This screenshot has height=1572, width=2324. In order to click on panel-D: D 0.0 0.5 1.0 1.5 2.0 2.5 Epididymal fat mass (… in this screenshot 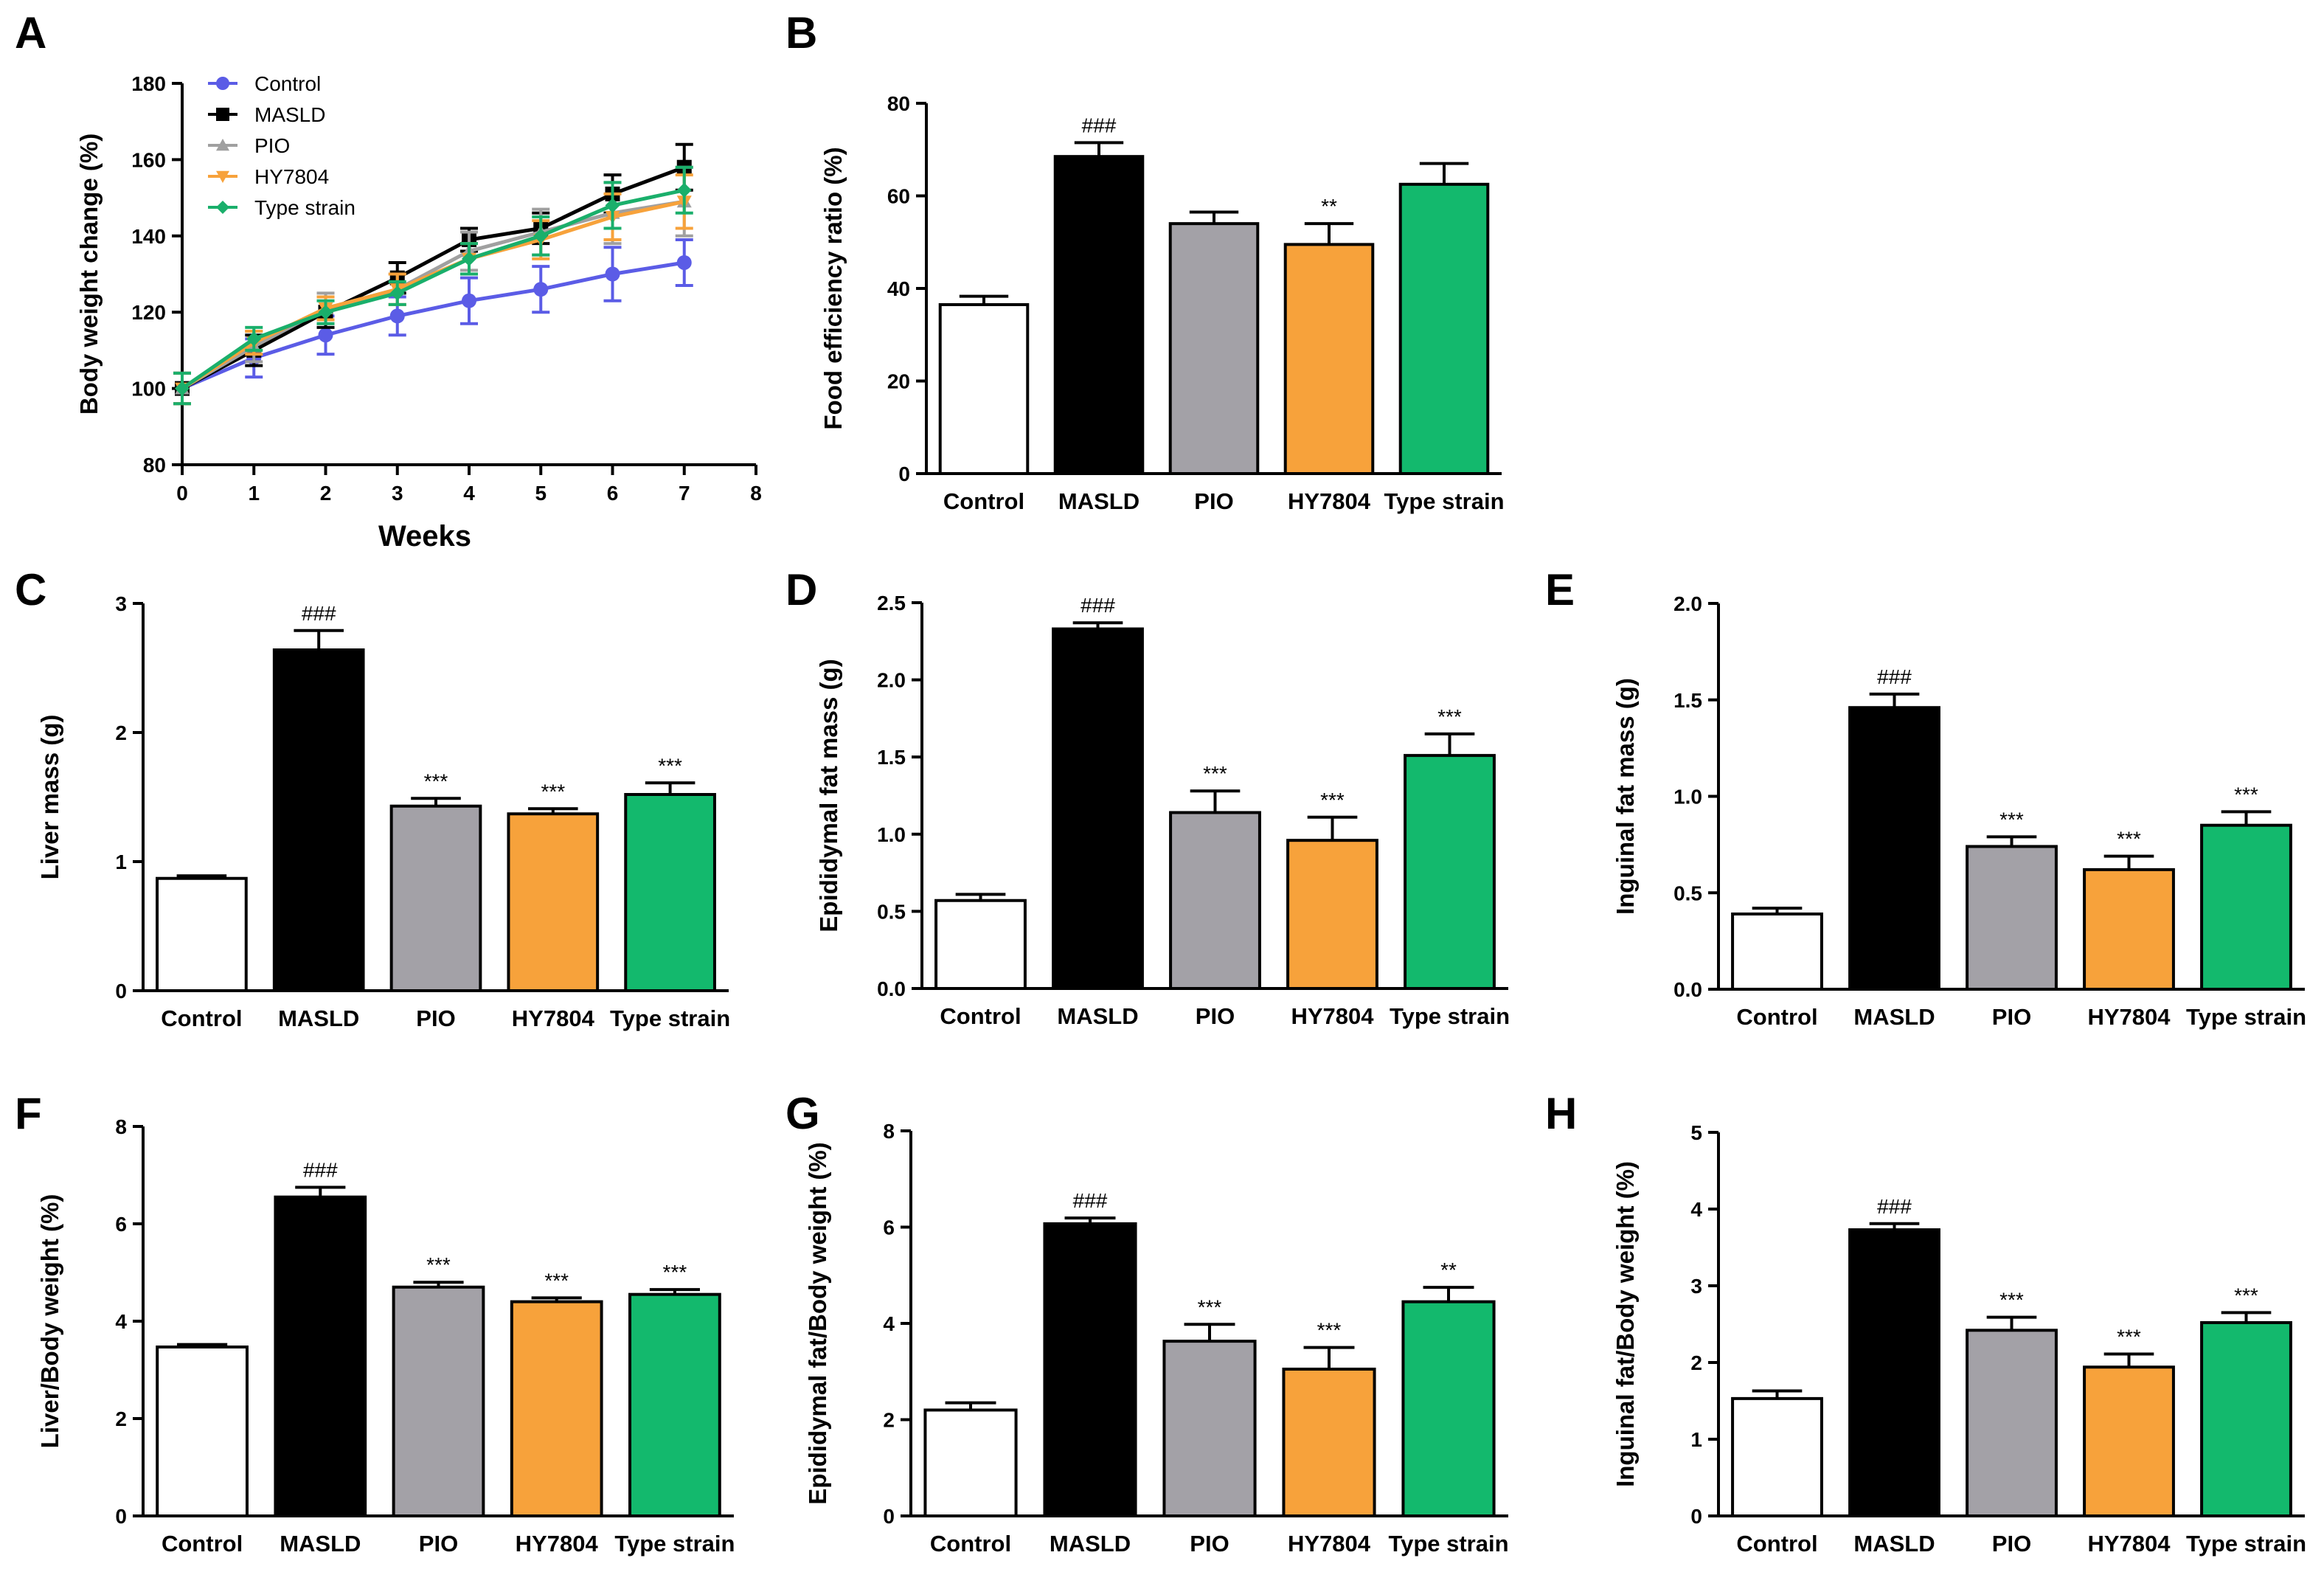, I will do `click(1147, 797)`.